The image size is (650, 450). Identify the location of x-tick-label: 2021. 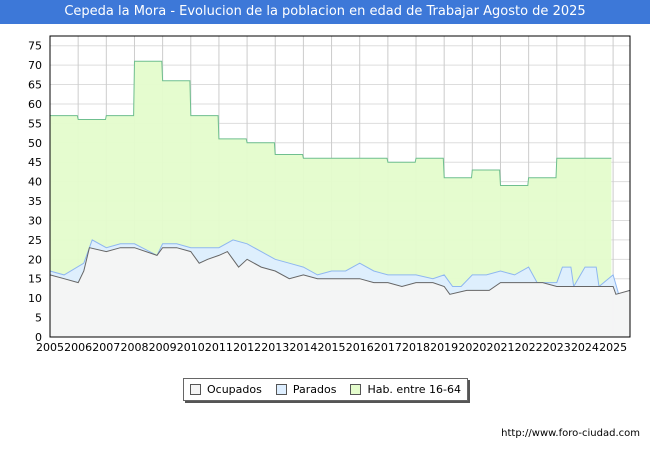
(500, 347).